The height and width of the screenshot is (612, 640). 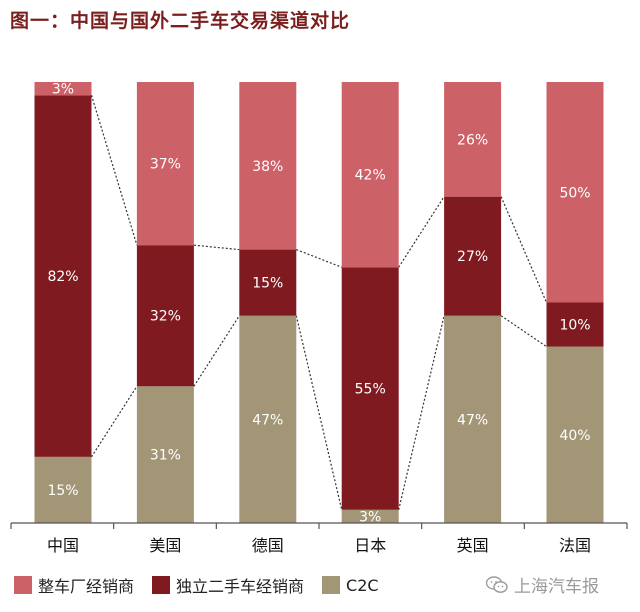 I want to click on connector-usa-germany-independent-dealer, so click(x=216, y=247).